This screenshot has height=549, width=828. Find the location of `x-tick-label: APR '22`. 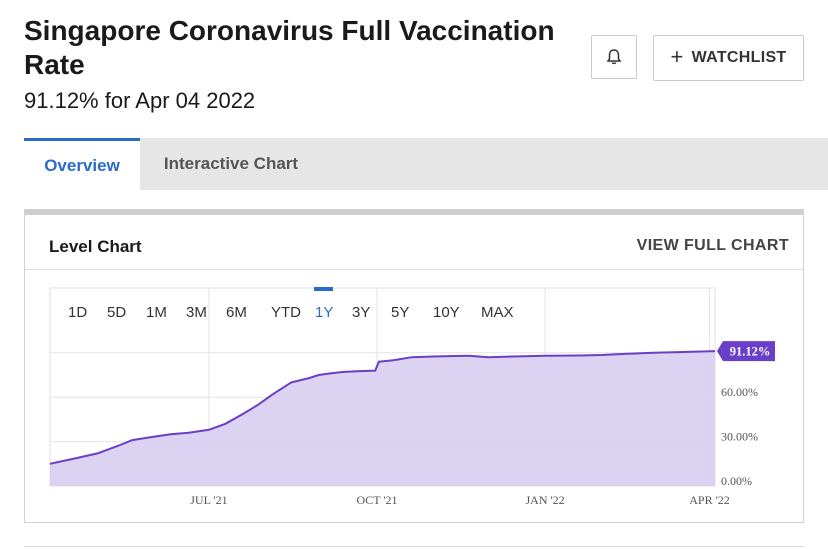

x-tick-label: APR '22 is located at coordinates (709, 500).